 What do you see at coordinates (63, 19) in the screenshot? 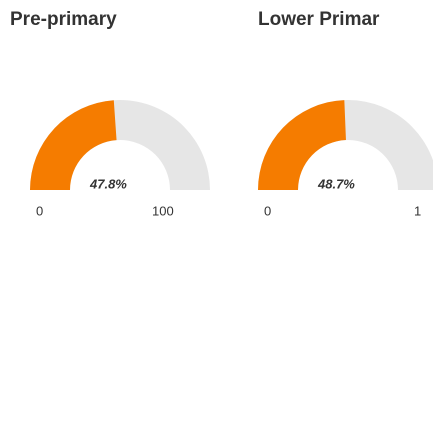
I see `gauge-title: Pre-primary` at bounding box center [63, 19].